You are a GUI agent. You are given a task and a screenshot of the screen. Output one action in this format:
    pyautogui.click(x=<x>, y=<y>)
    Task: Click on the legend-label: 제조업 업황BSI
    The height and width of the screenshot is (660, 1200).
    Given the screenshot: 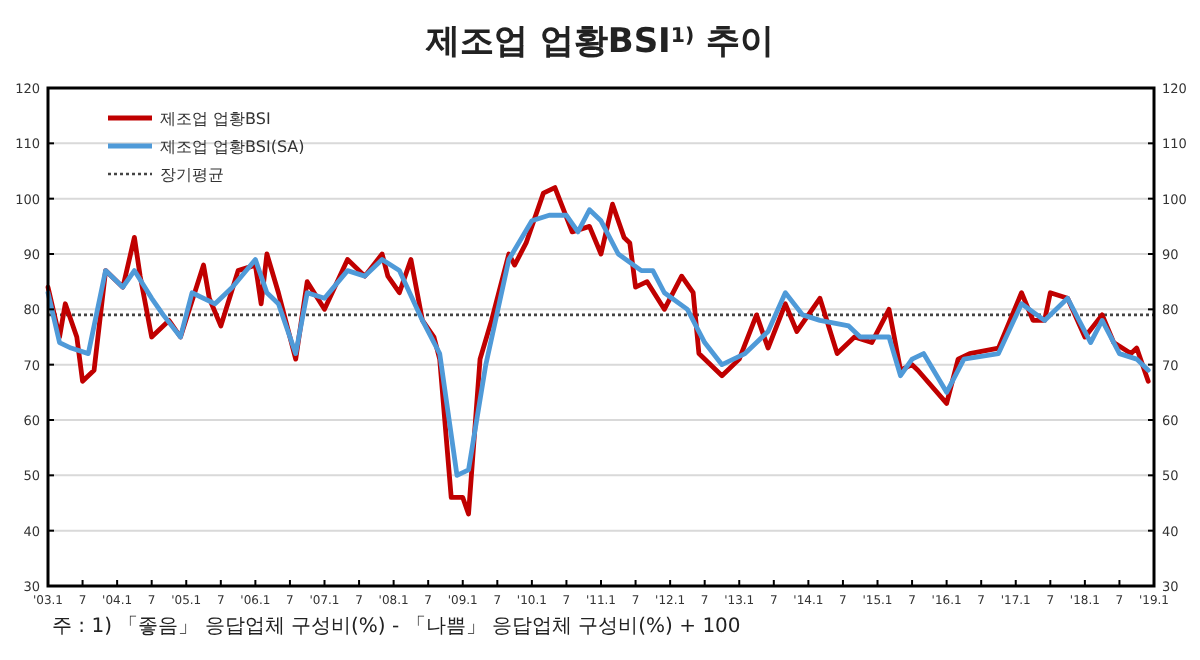 What is the action you would take?
    pyautogui.click(x=215, y=119)
    